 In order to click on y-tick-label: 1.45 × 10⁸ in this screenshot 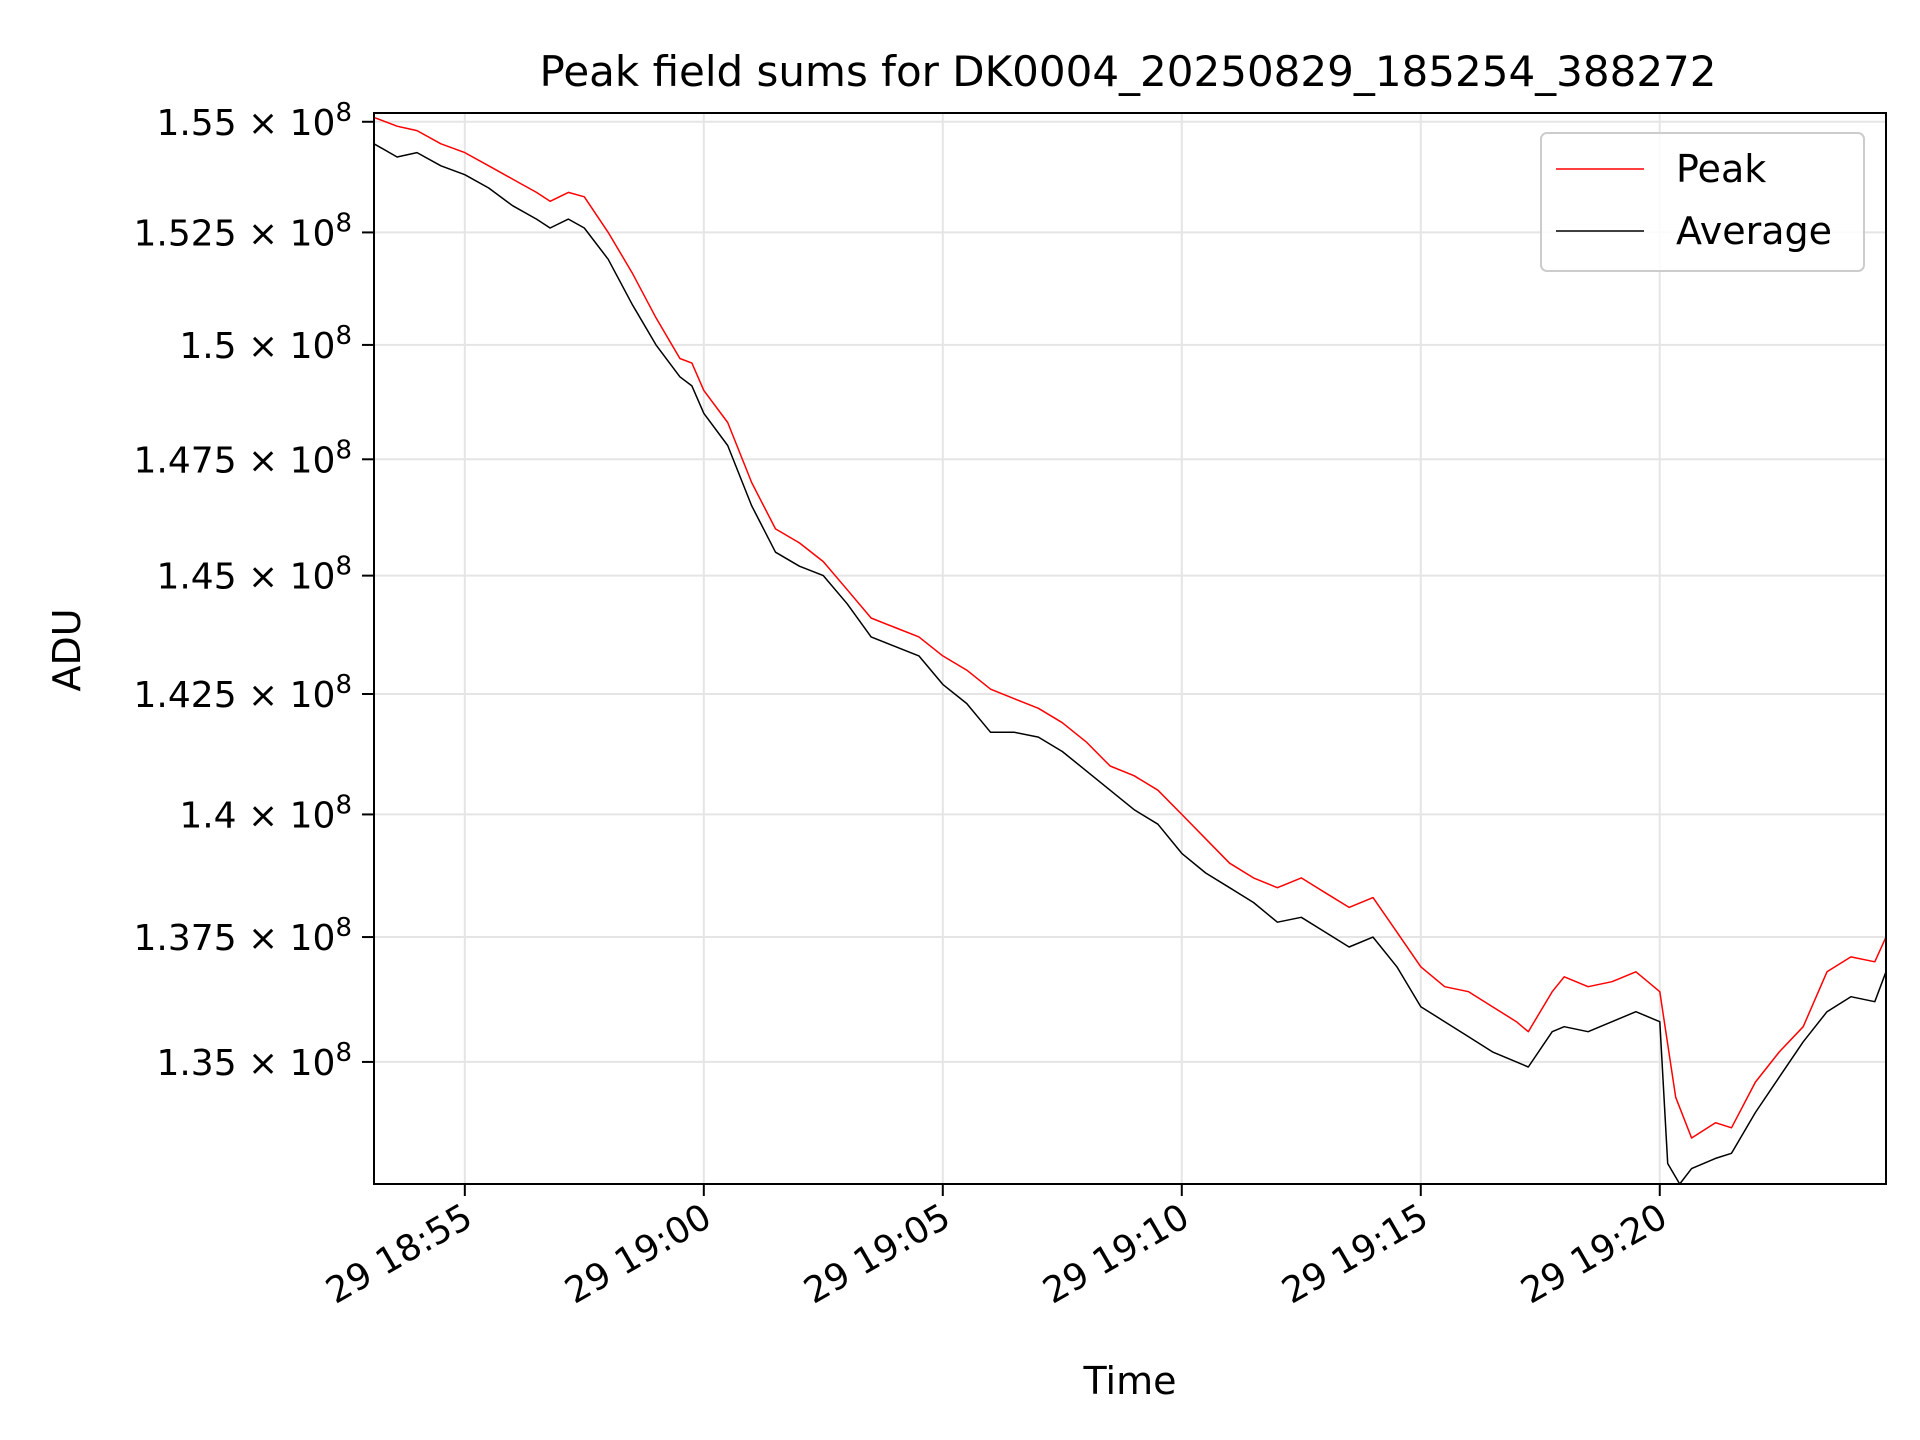, I will do `click(254, 575)`.